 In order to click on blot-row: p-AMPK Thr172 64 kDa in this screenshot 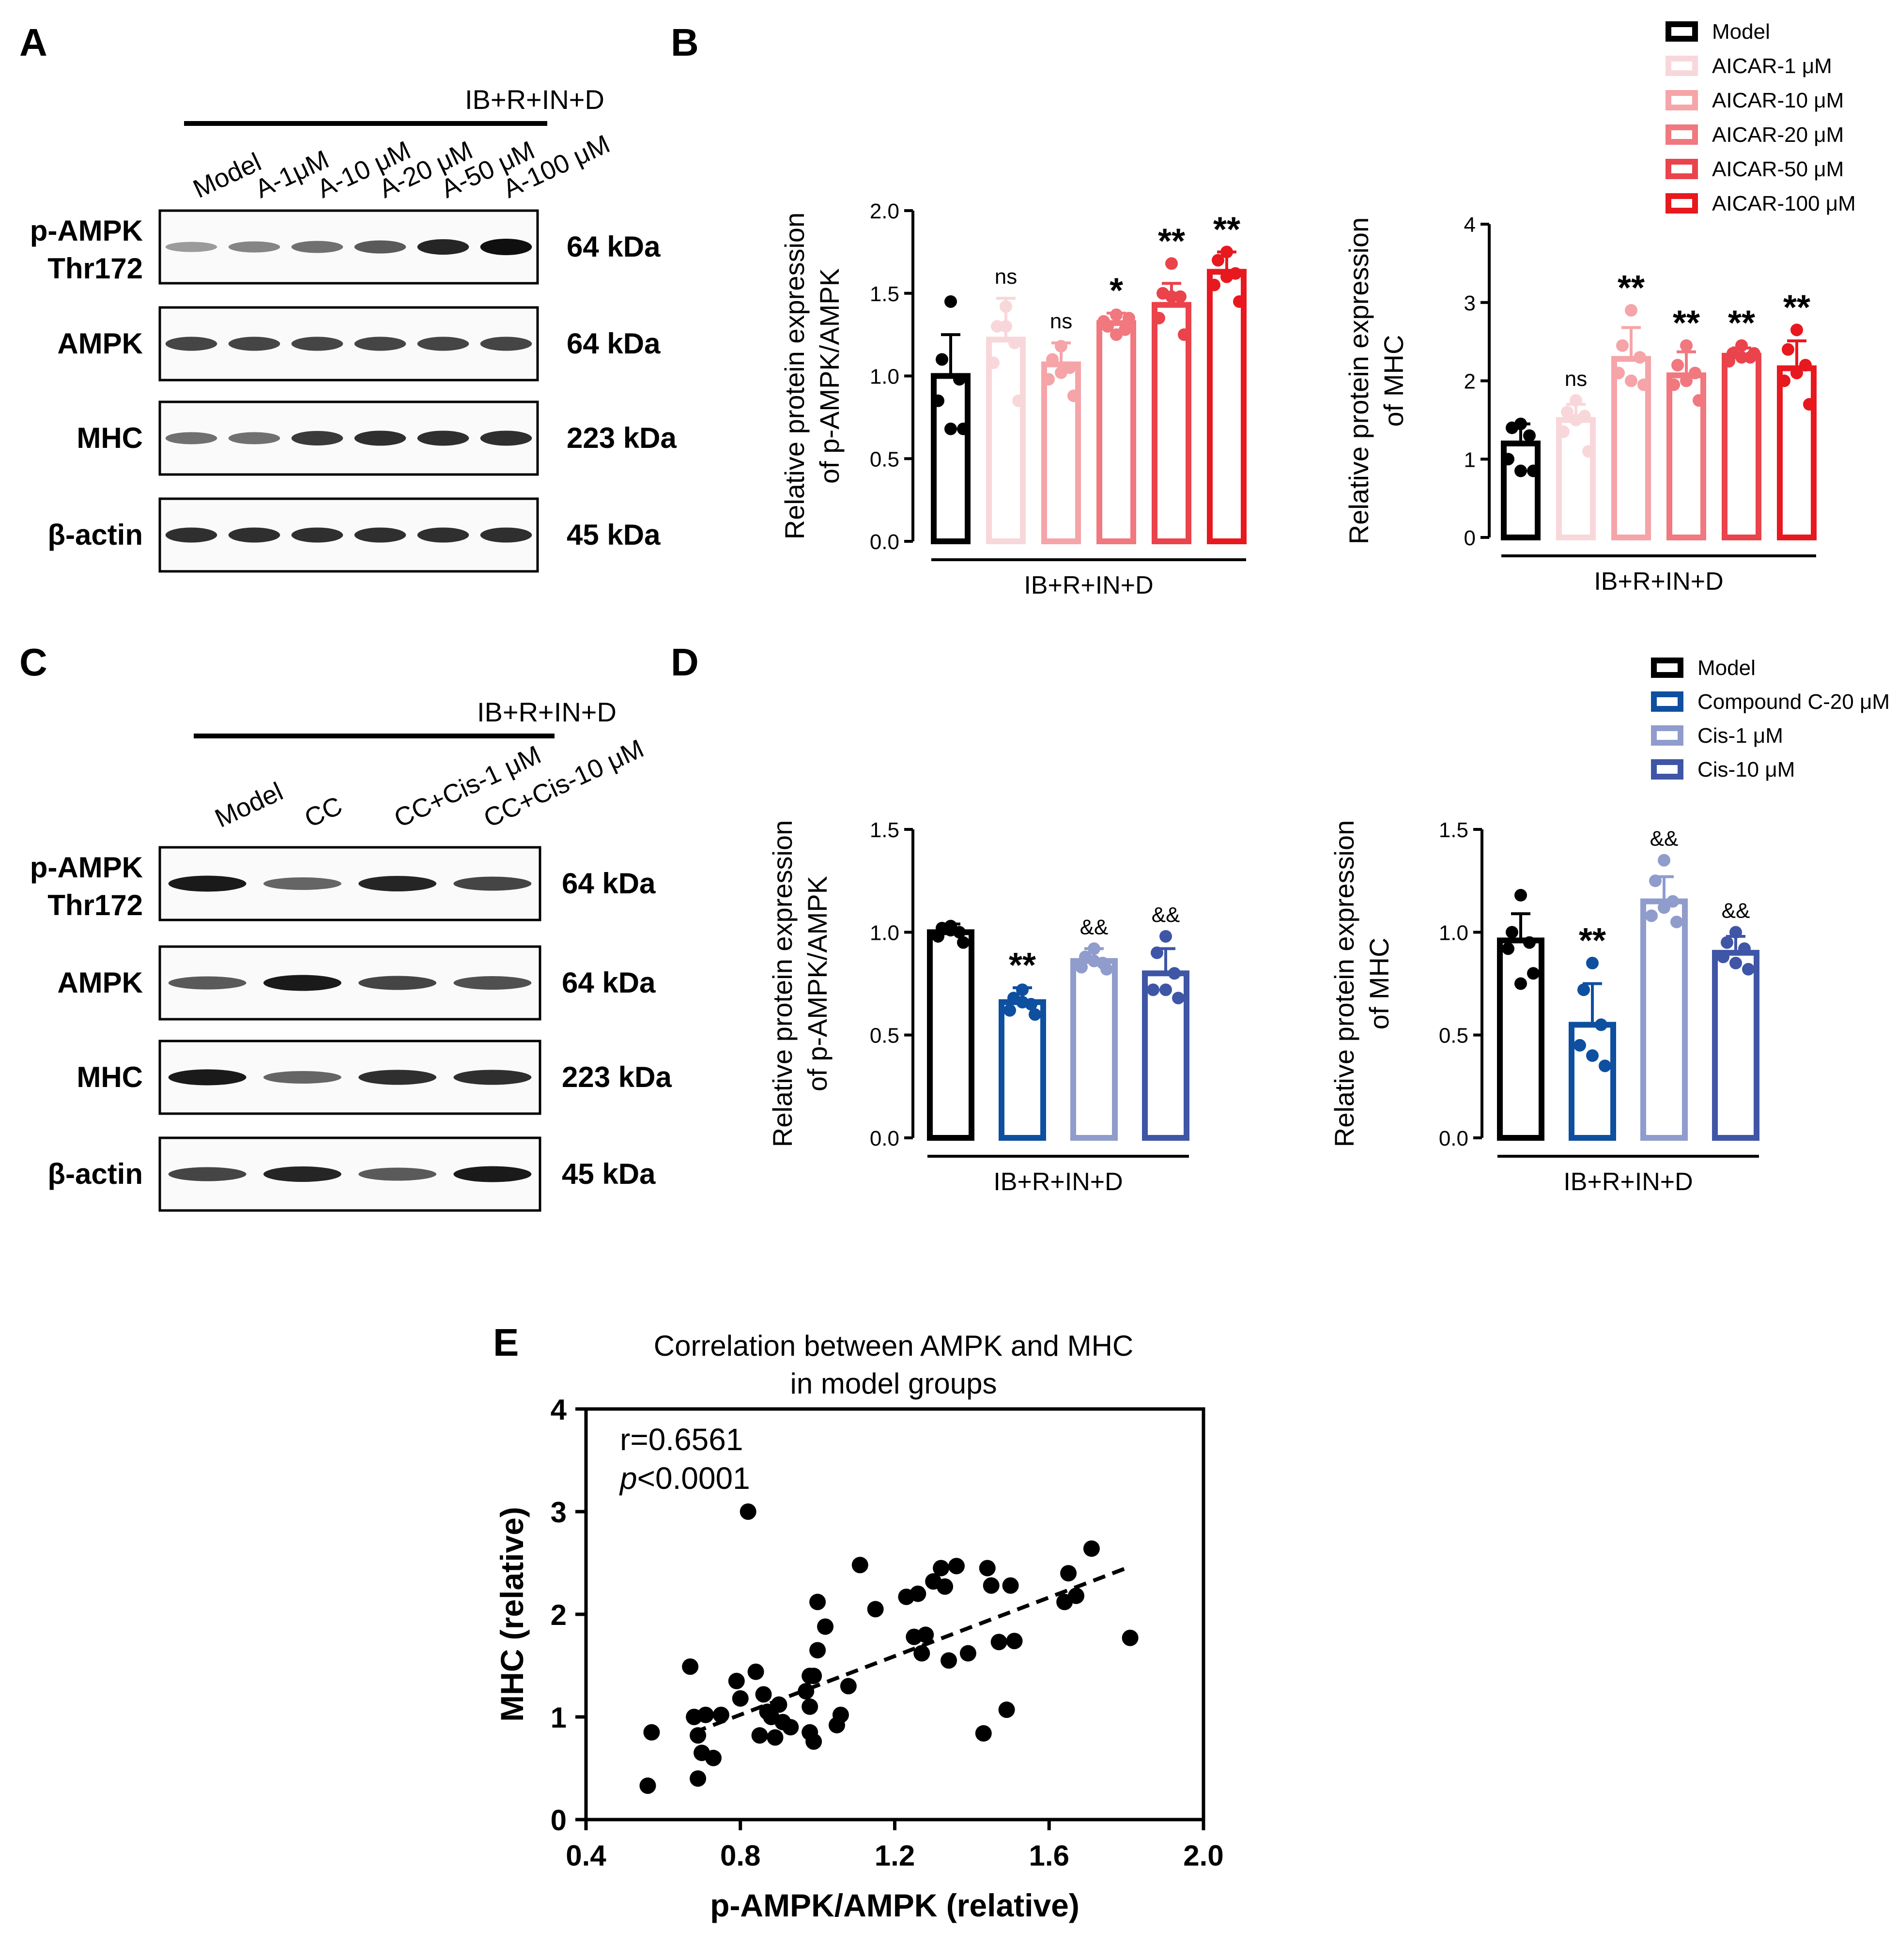, I will do `click(345, 247)`.